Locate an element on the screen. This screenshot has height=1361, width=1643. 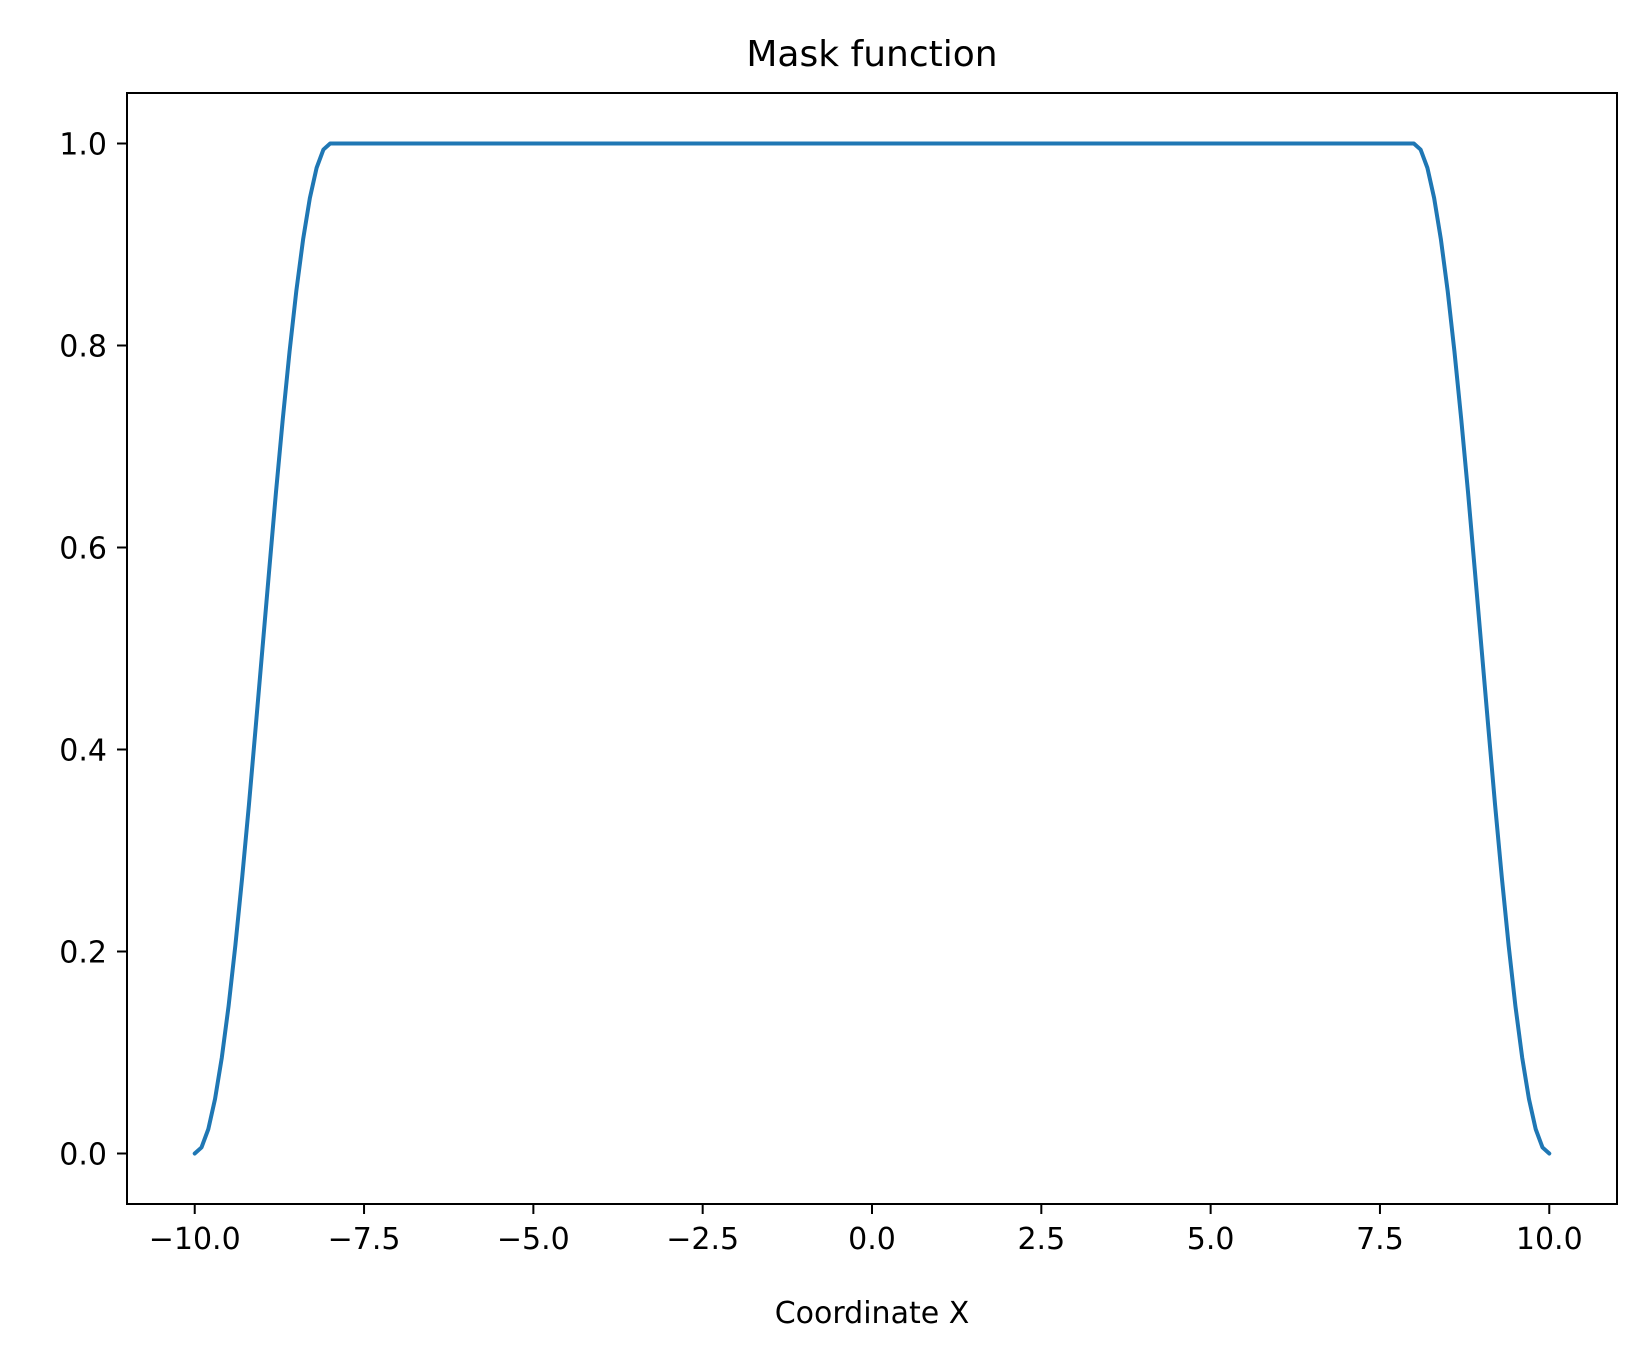
x-tick-label: −2.5 is located at coordinates (702, 1239).